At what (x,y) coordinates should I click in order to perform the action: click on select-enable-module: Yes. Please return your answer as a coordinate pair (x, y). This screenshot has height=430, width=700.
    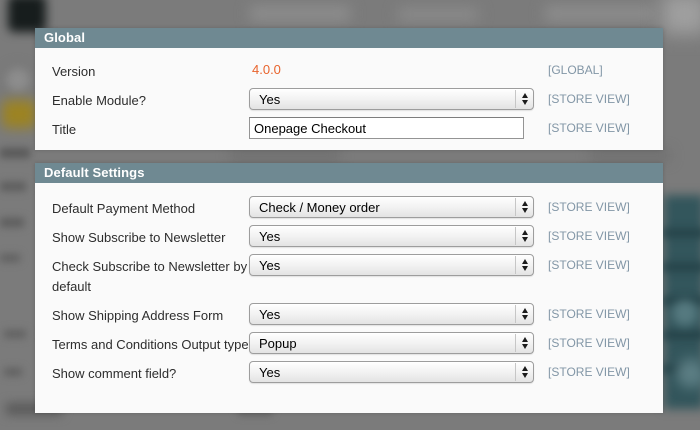
    Looking at the image, I should click on (391, 99).